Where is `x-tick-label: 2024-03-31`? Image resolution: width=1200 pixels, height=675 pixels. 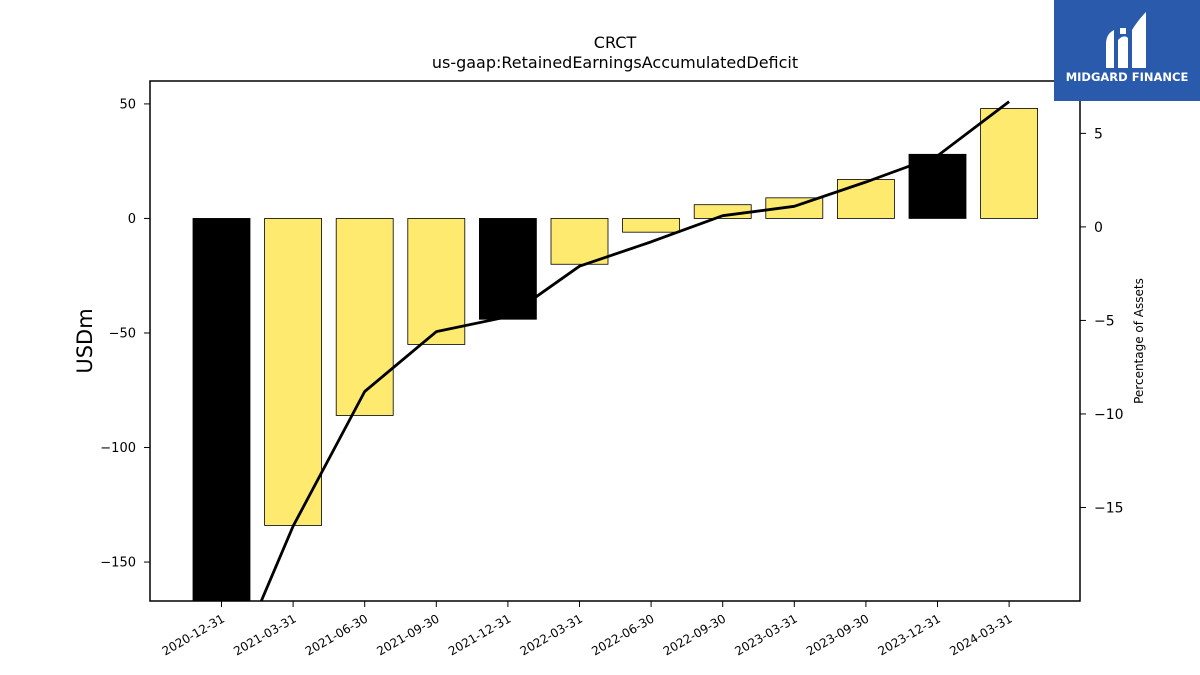 x-tick-label: 2024-03-31 is located at coordinates (980, 634).